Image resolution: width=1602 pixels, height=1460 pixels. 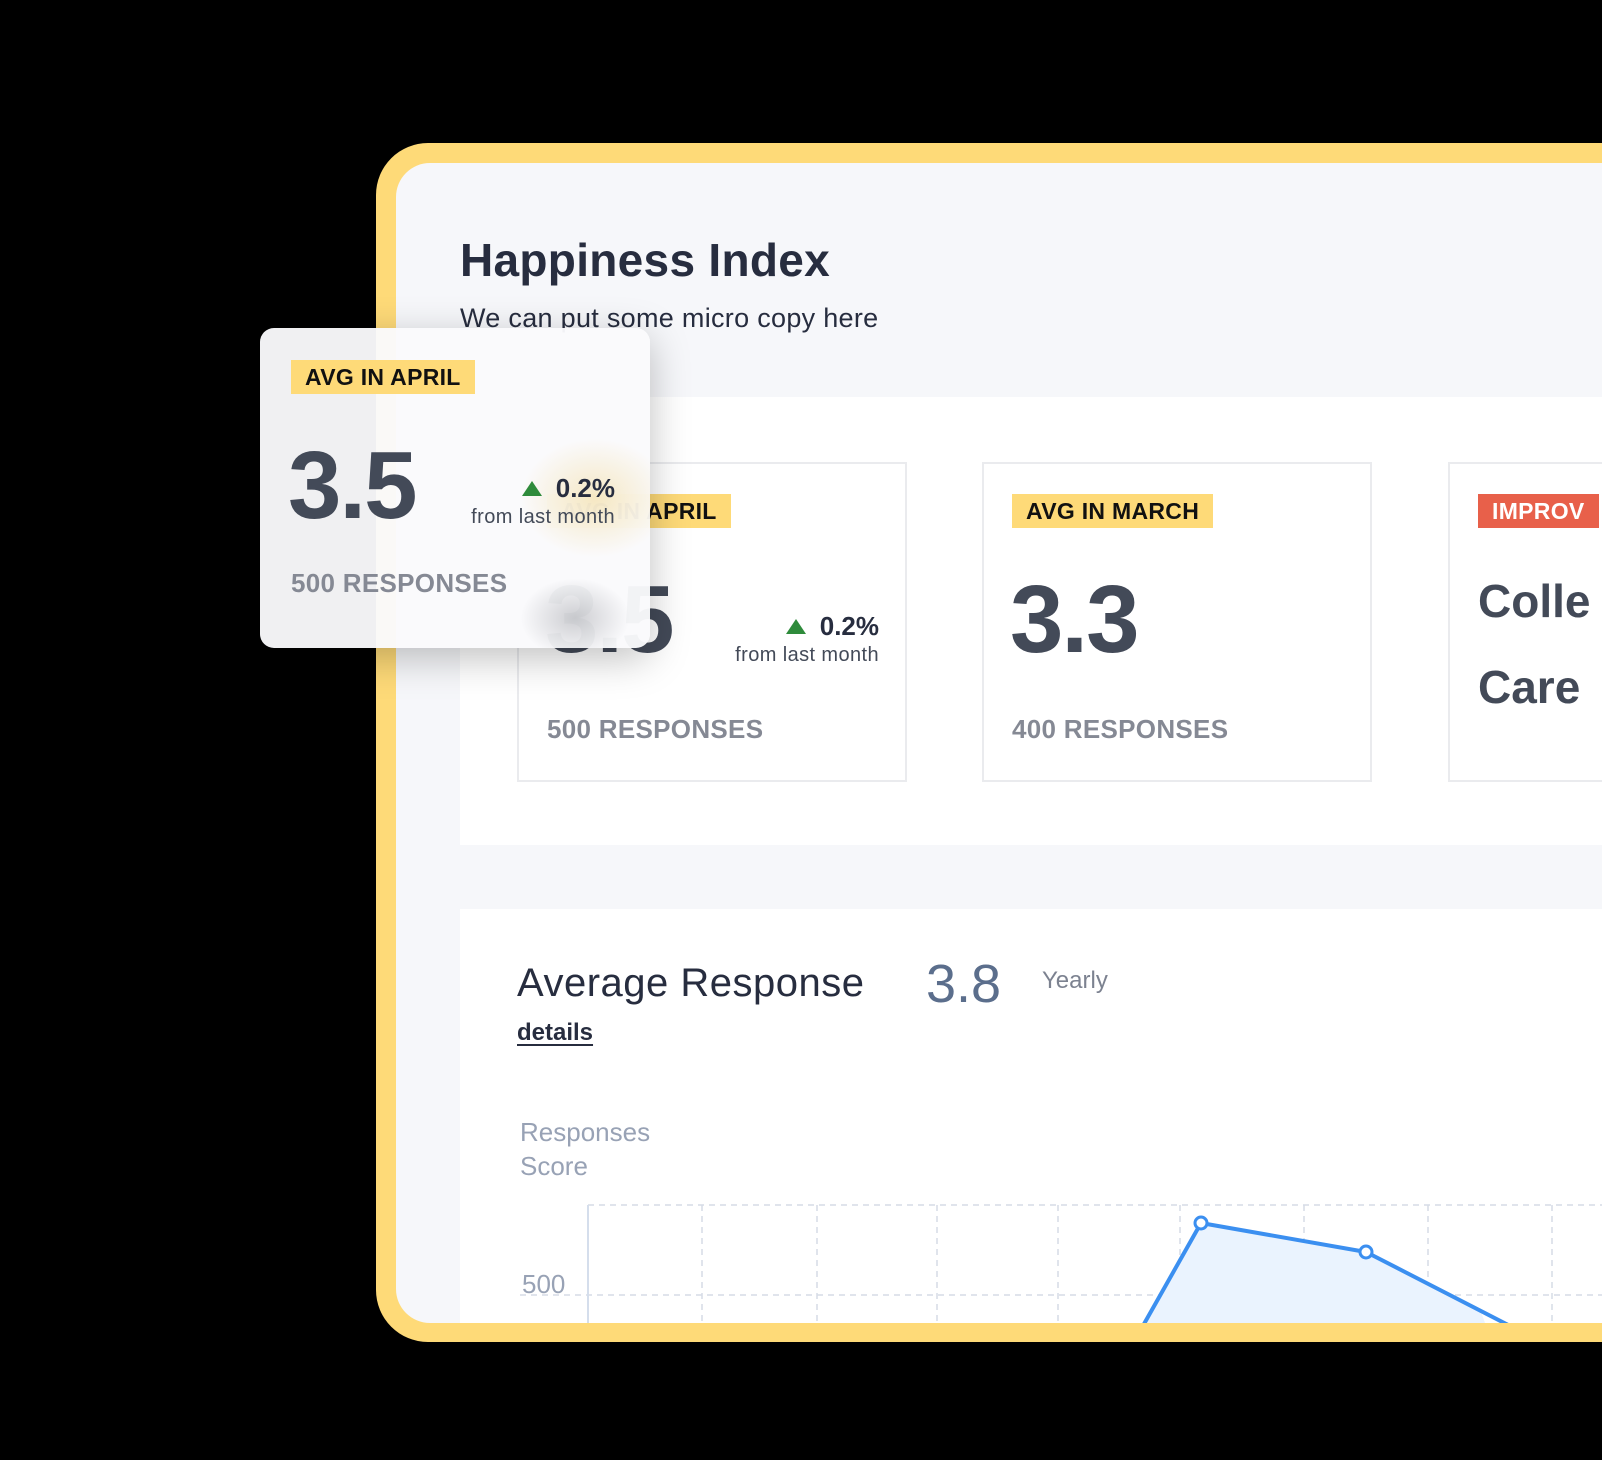 What do you see at coordinates (791, 639) in the screenshot?
I see `stat-delta: 0.2% from last month` at bounding box center [791, 639].